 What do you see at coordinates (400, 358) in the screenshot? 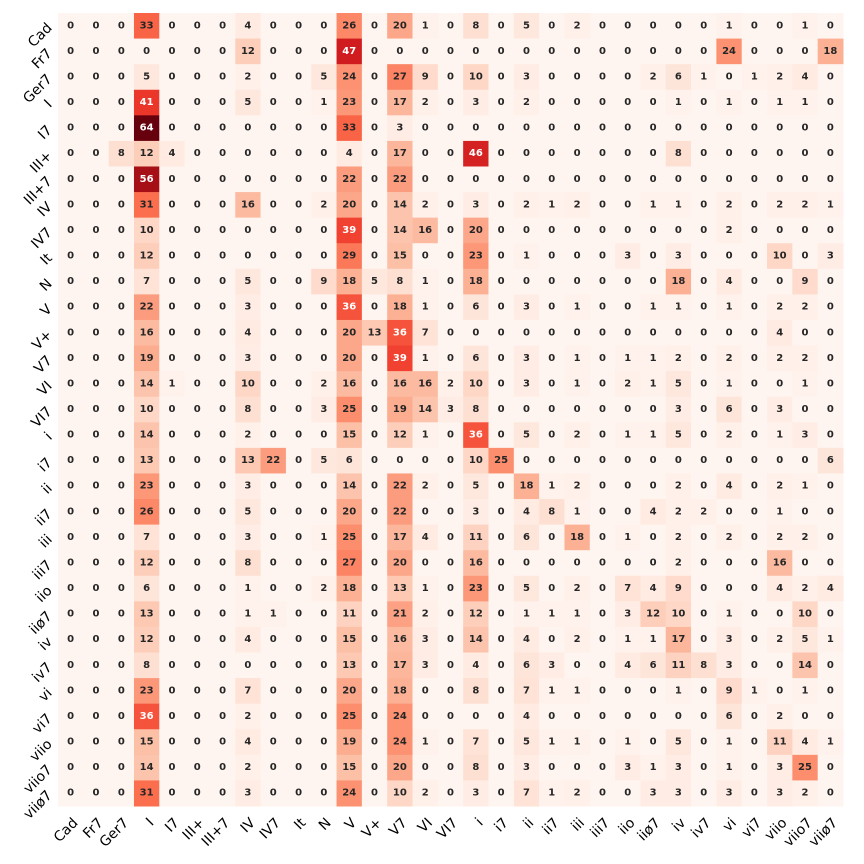
I see `cell-value-label: 39` at bounding box center [400, 358].